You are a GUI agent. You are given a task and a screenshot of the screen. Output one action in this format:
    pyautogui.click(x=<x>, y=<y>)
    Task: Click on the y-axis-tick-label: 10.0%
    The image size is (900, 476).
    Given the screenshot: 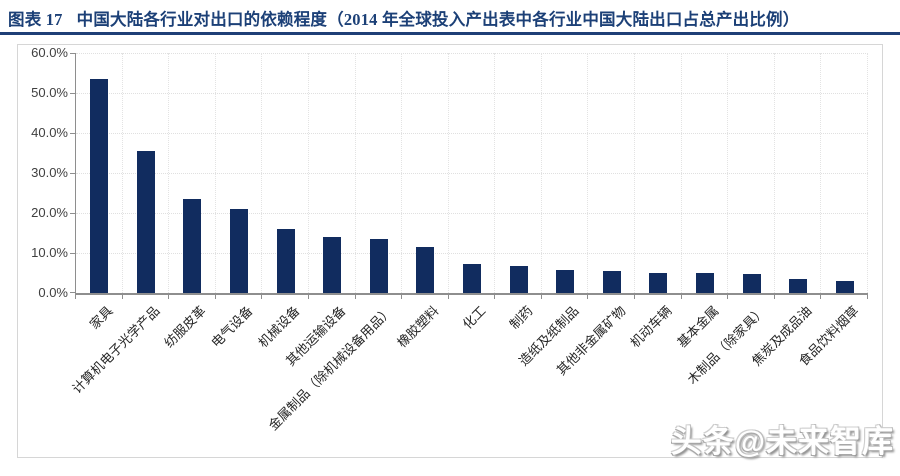 What is the action you would take?
    pyautogui.click(x=49, y=252)
    